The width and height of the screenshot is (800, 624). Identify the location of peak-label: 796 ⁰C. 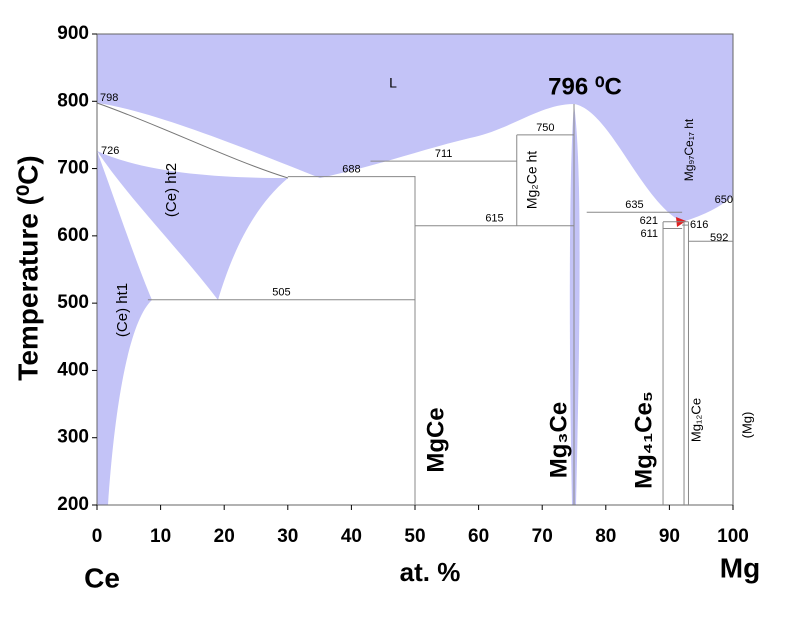
(585, 86).